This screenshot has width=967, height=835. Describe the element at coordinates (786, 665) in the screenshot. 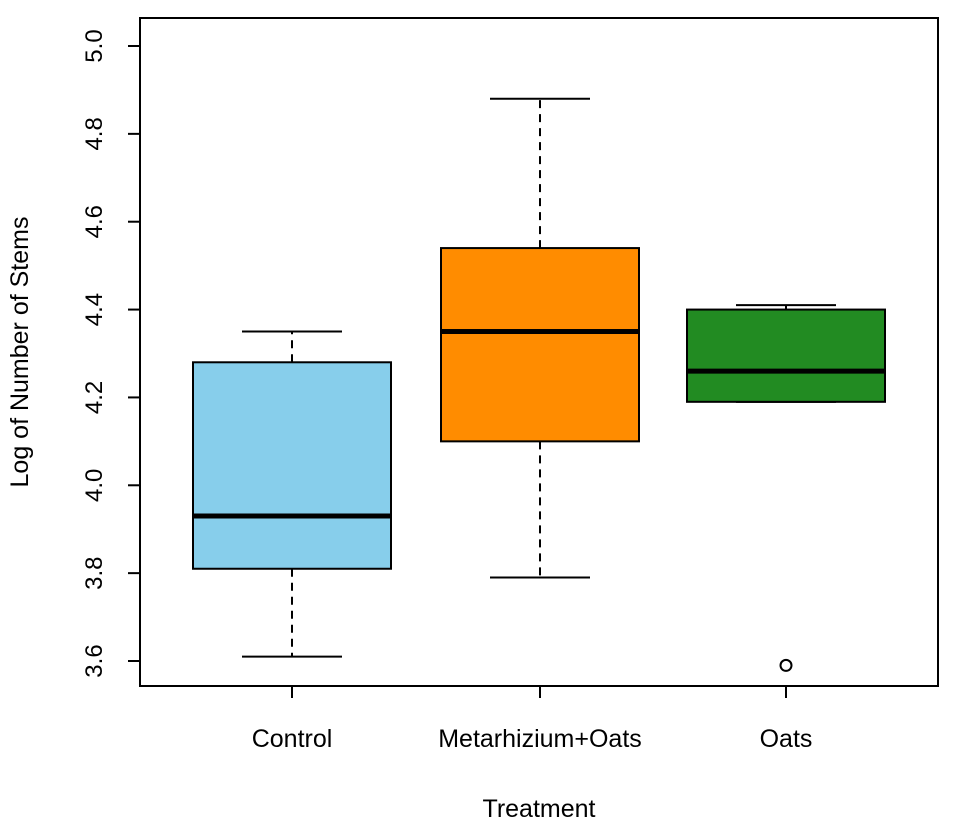

I see `outlier-point` at that location.